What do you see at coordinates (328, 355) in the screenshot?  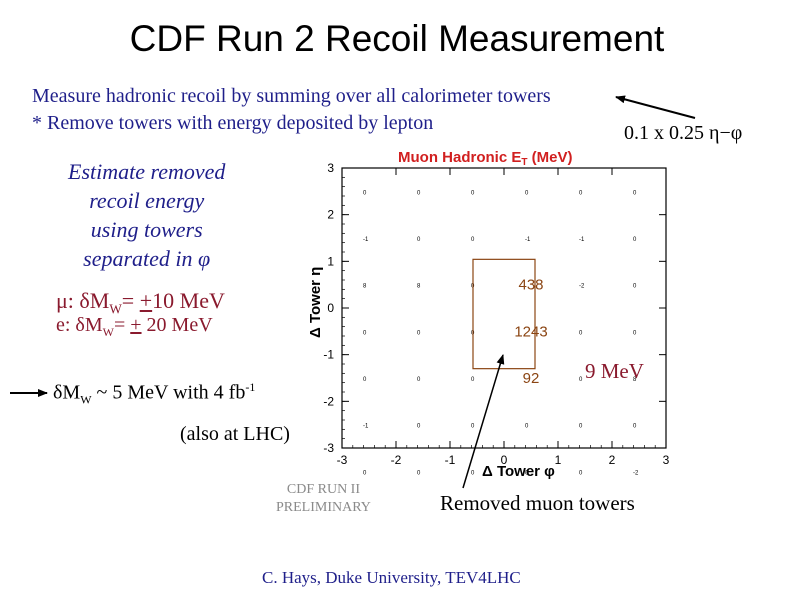 I see `y-tick-label: -1` at bounding box center [328, 355].